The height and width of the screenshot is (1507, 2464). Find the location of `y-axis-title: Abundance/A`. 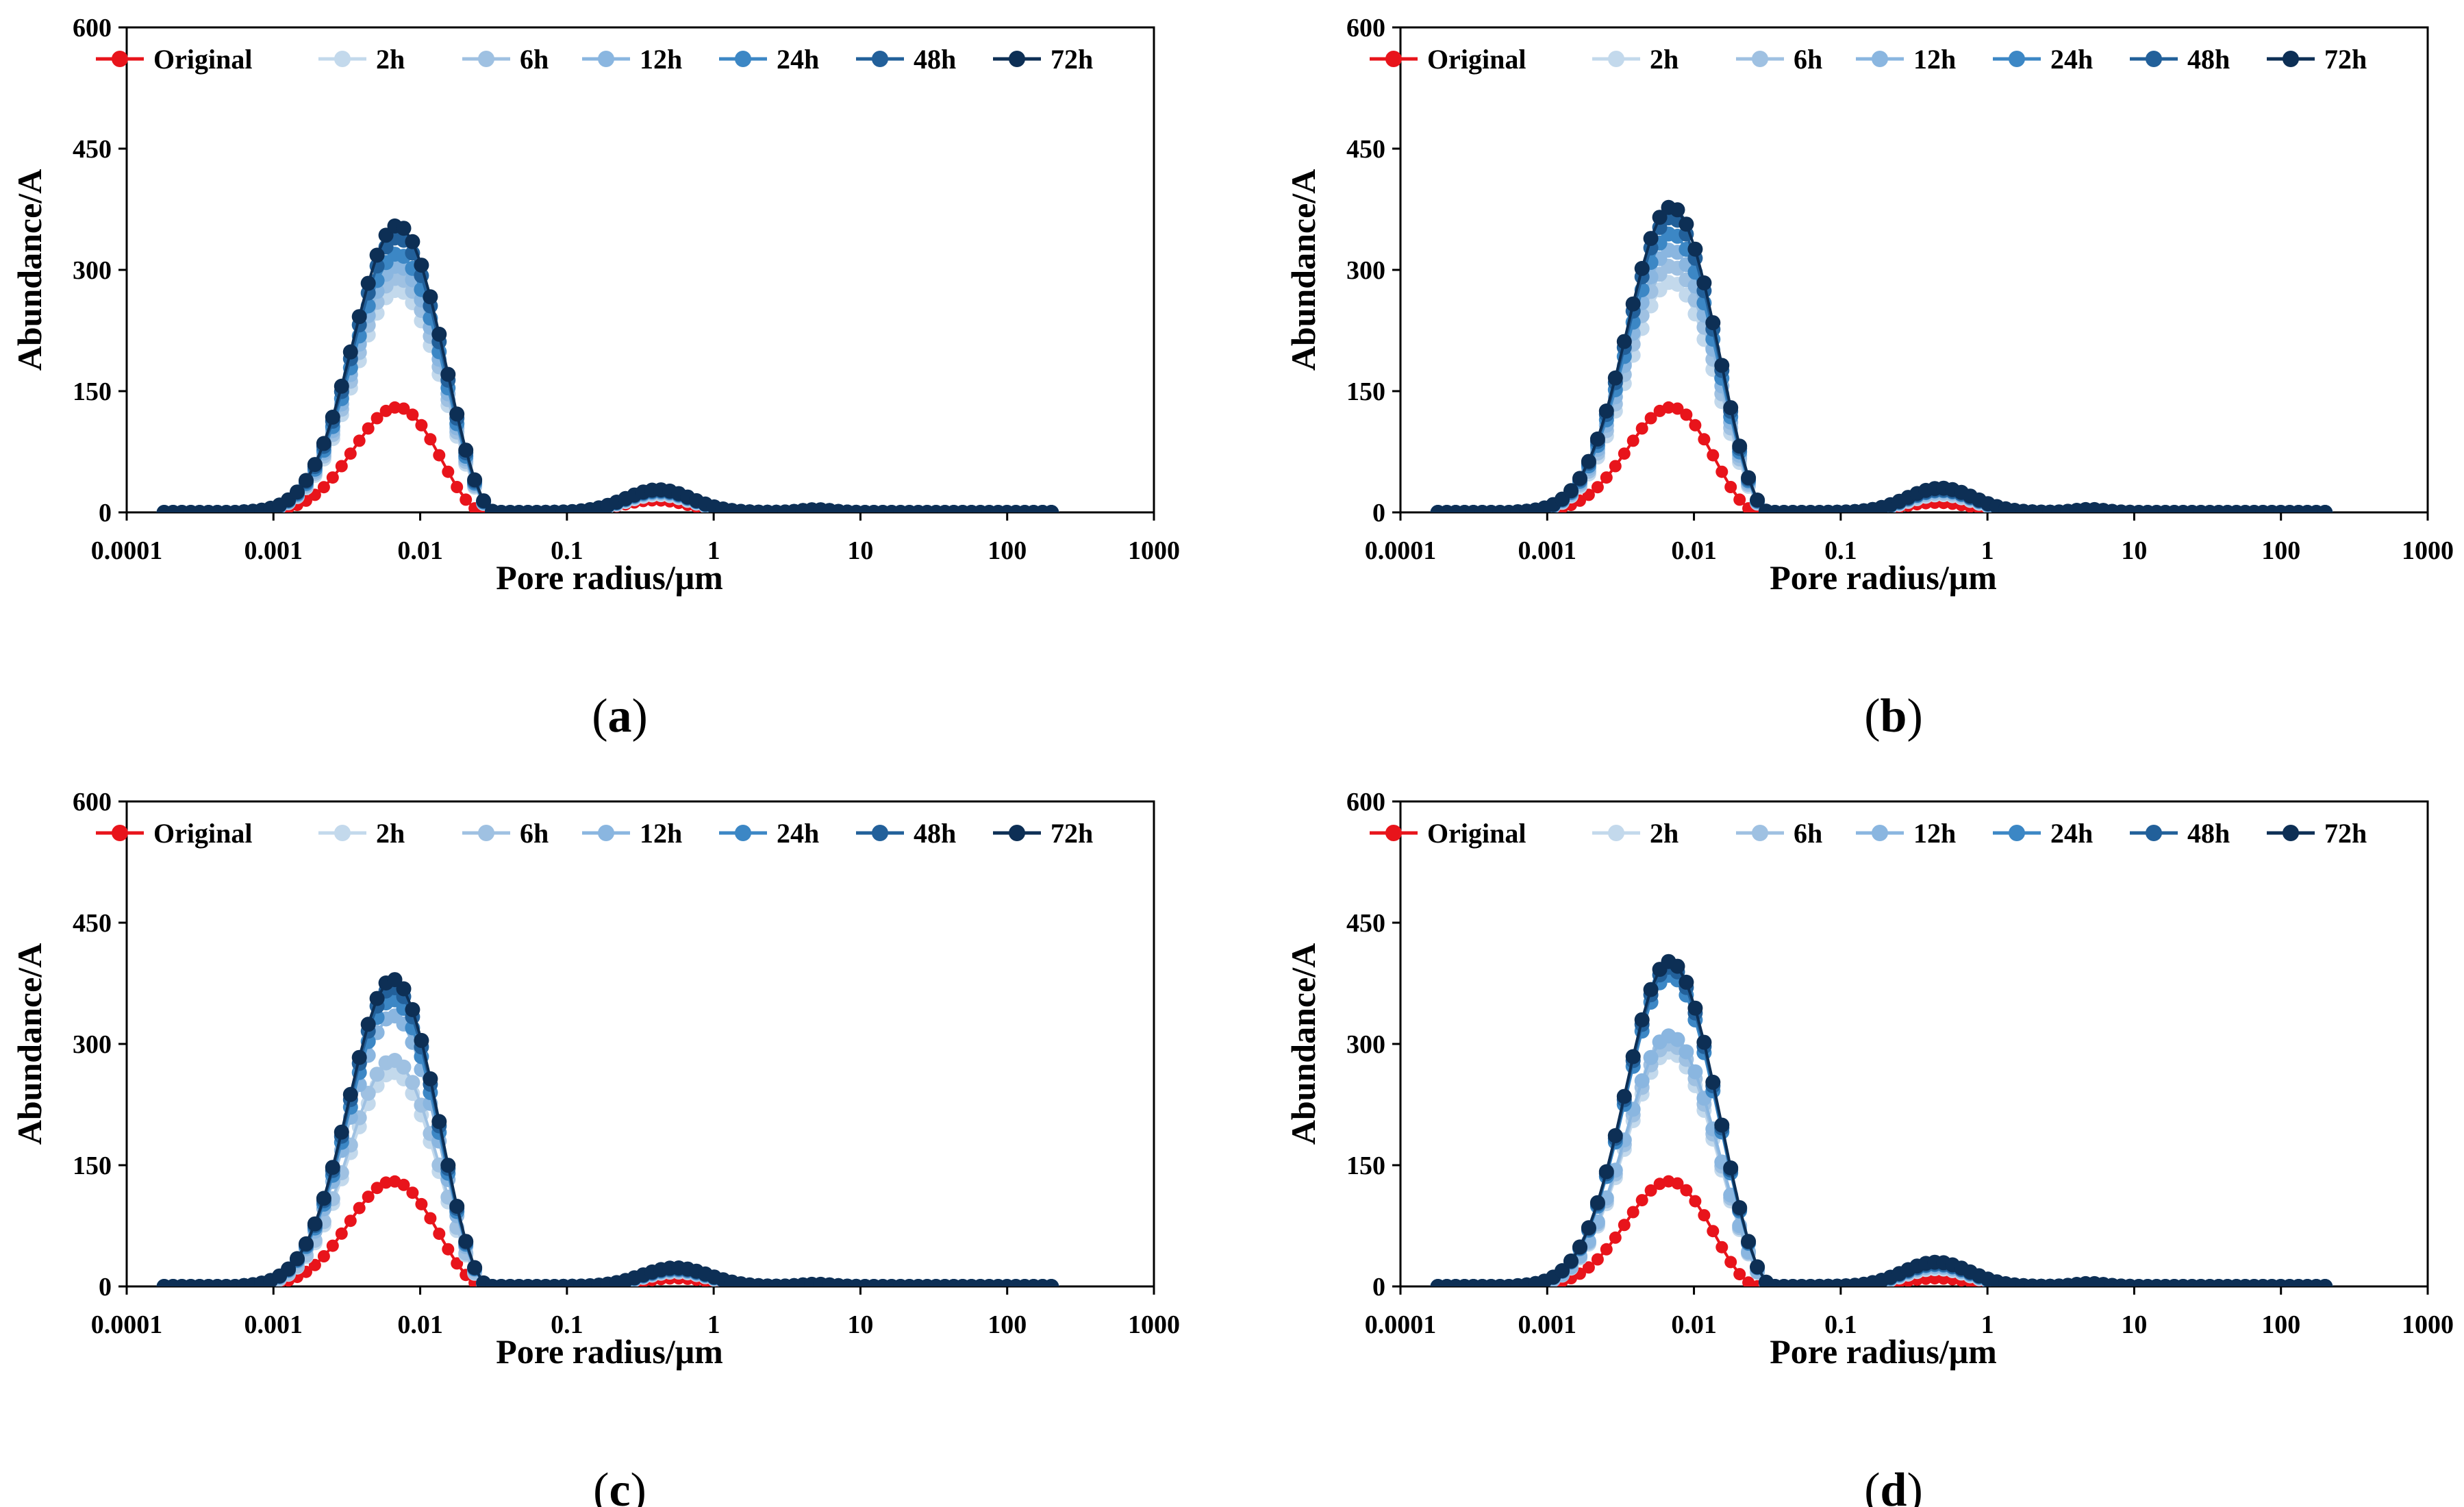

y-axis-title: Abundance/A is located at coordinates (1303, 270).